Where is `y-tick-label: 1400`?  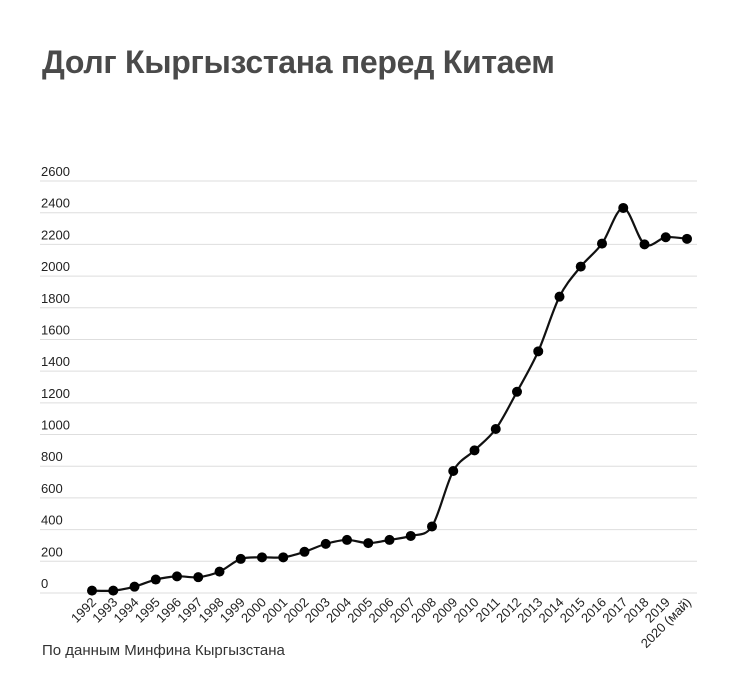 y-tick-label: 1400 is located at coordinates (55, 361).